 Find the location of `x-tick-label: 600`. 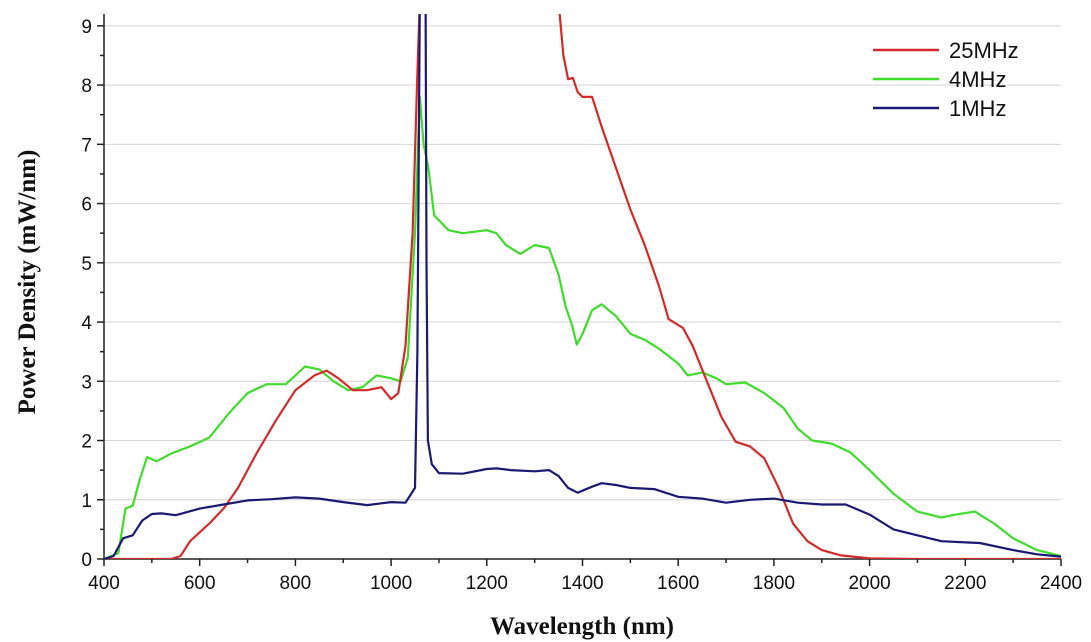

x-tick-label: 600 is located at coordinates (200, 583).